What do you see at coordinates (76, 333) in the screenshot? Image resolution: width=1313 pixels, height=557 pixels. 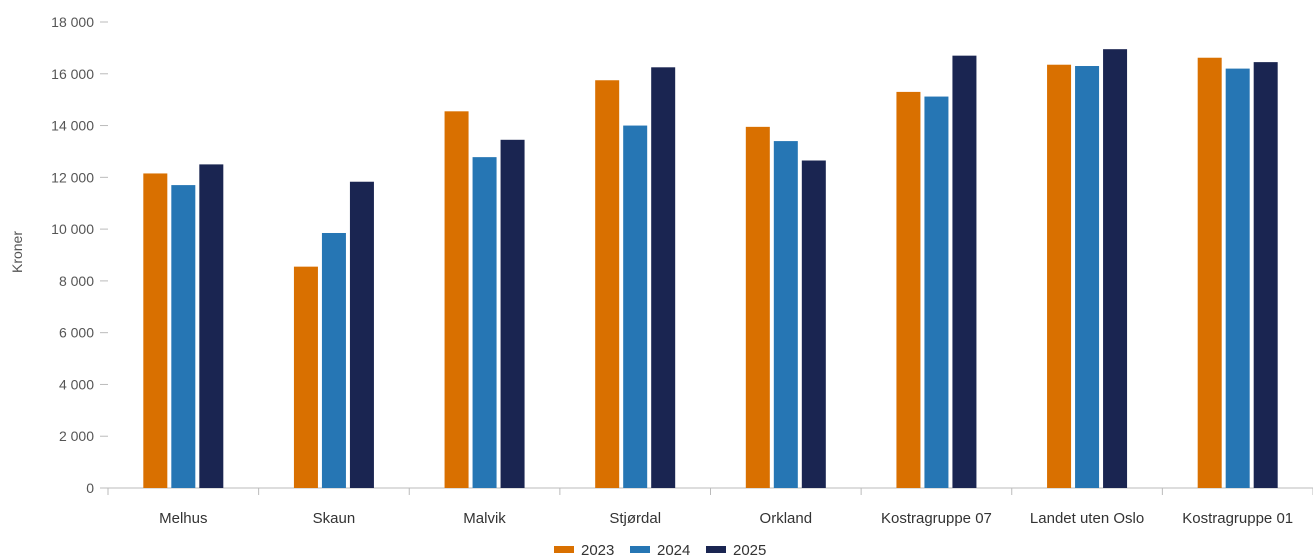 I see `y-tick-label: 6 000` at bounding box center [76, 333].